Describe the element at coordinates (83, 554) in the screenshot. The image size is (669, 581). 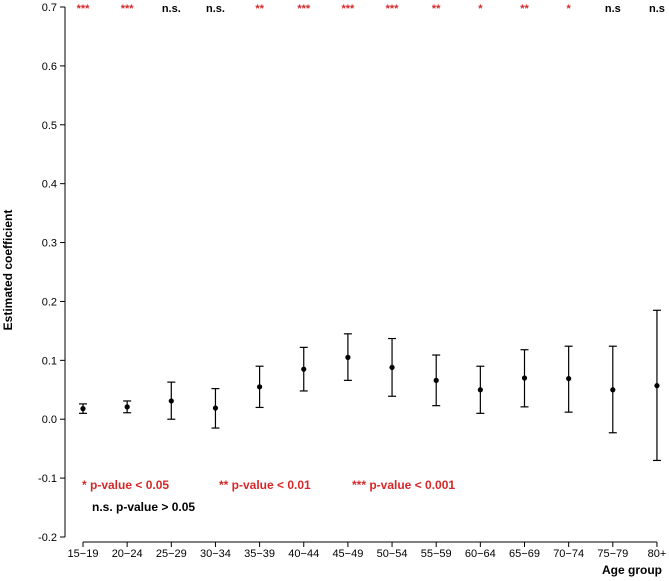
I see `x-tick-label: 15−19` at that location.